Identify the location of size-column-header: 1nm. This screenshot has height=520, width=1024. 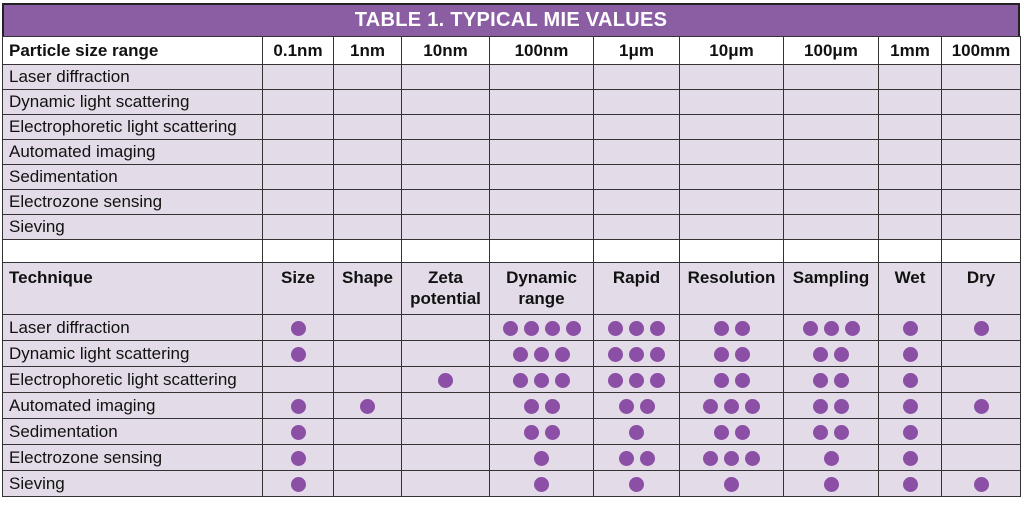
(367, 50).